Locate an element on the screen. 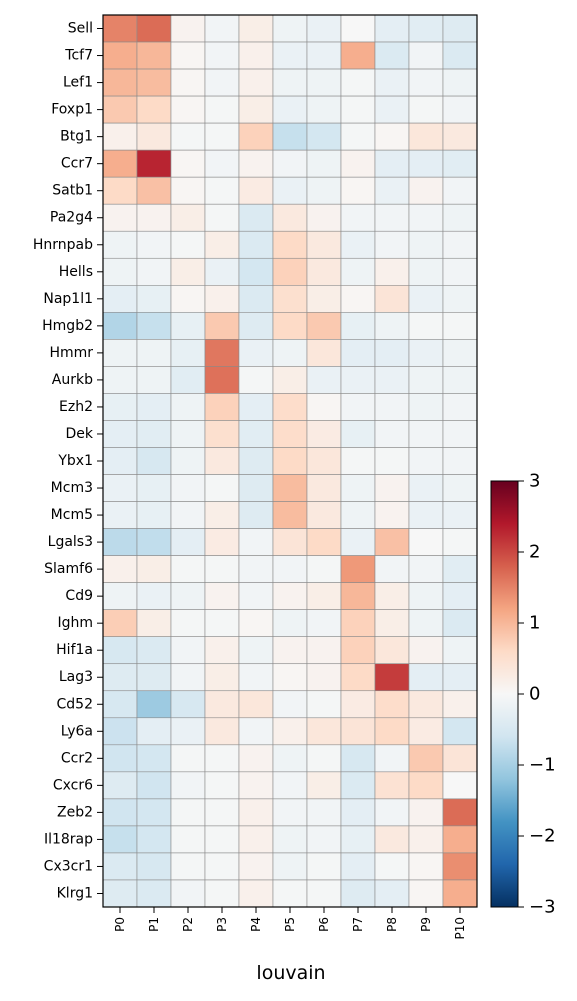 Image resolution: width=577 pixels, height=1001 pixels. x-tick-label: P9 is located at coordinates (426, 924).